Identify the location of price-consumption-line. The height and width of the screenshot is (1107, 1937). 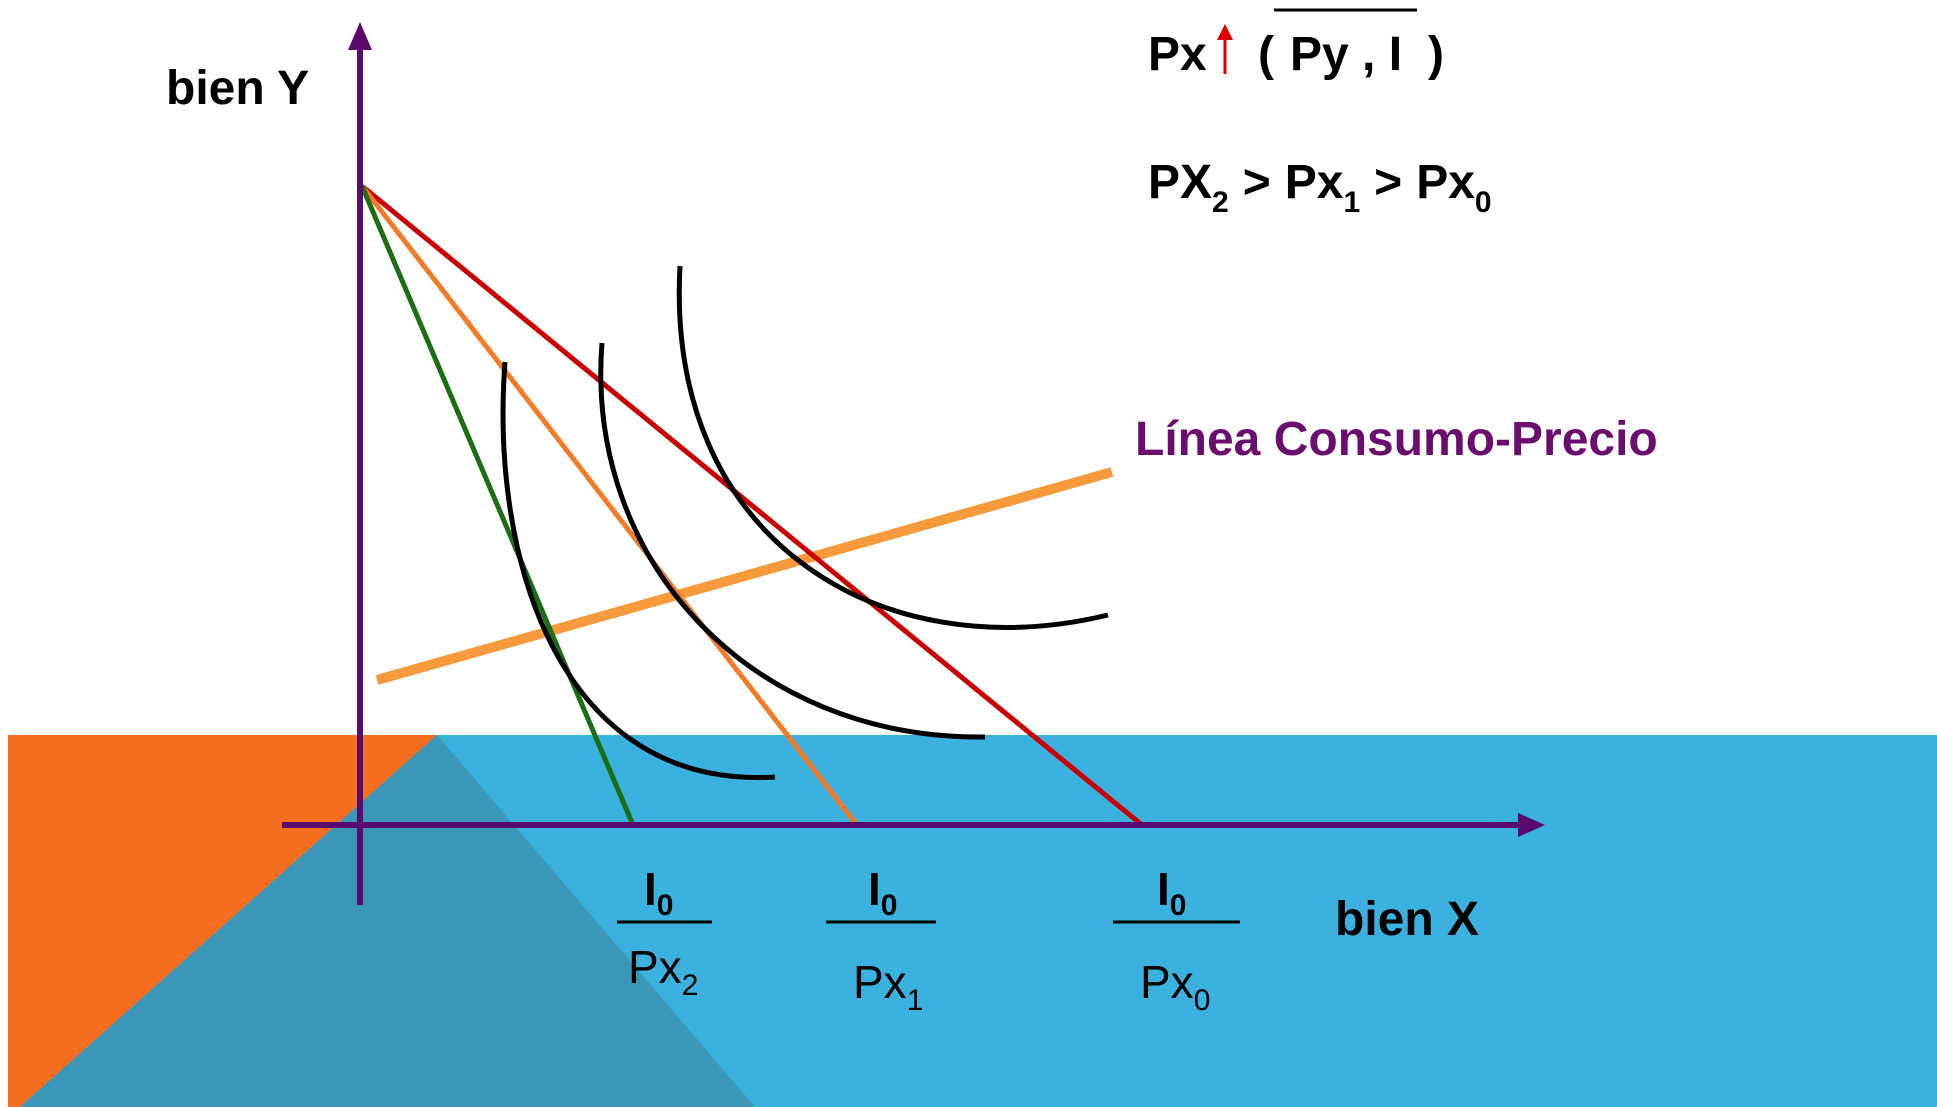
(744, 576).